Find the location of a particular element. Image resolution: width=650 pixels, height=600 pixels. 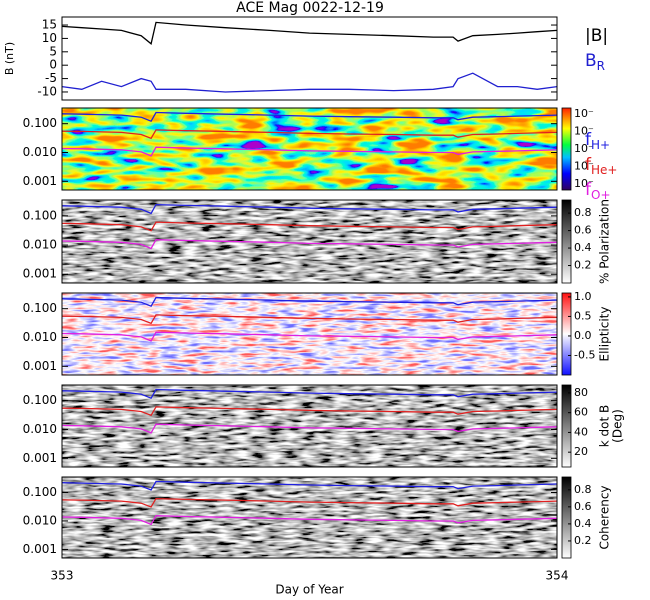

colorbar-tick-label: 0.5 is located at coordinates (583, 315).